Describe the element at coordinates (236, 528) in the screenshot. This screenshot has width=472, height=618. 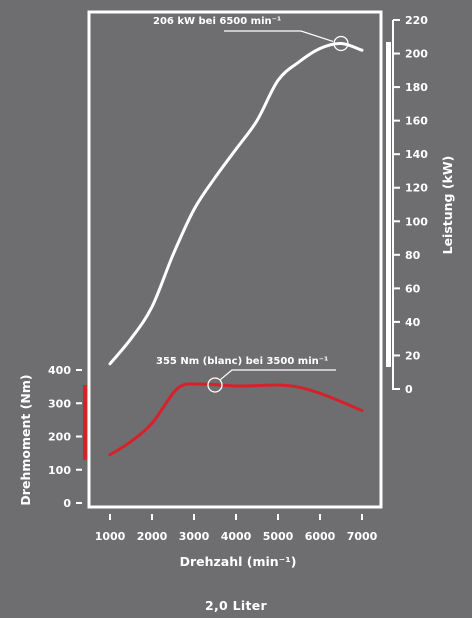
I see `x-axis-ticks: 1000 2000 3000 4000 5000 6000 7000` at that location.